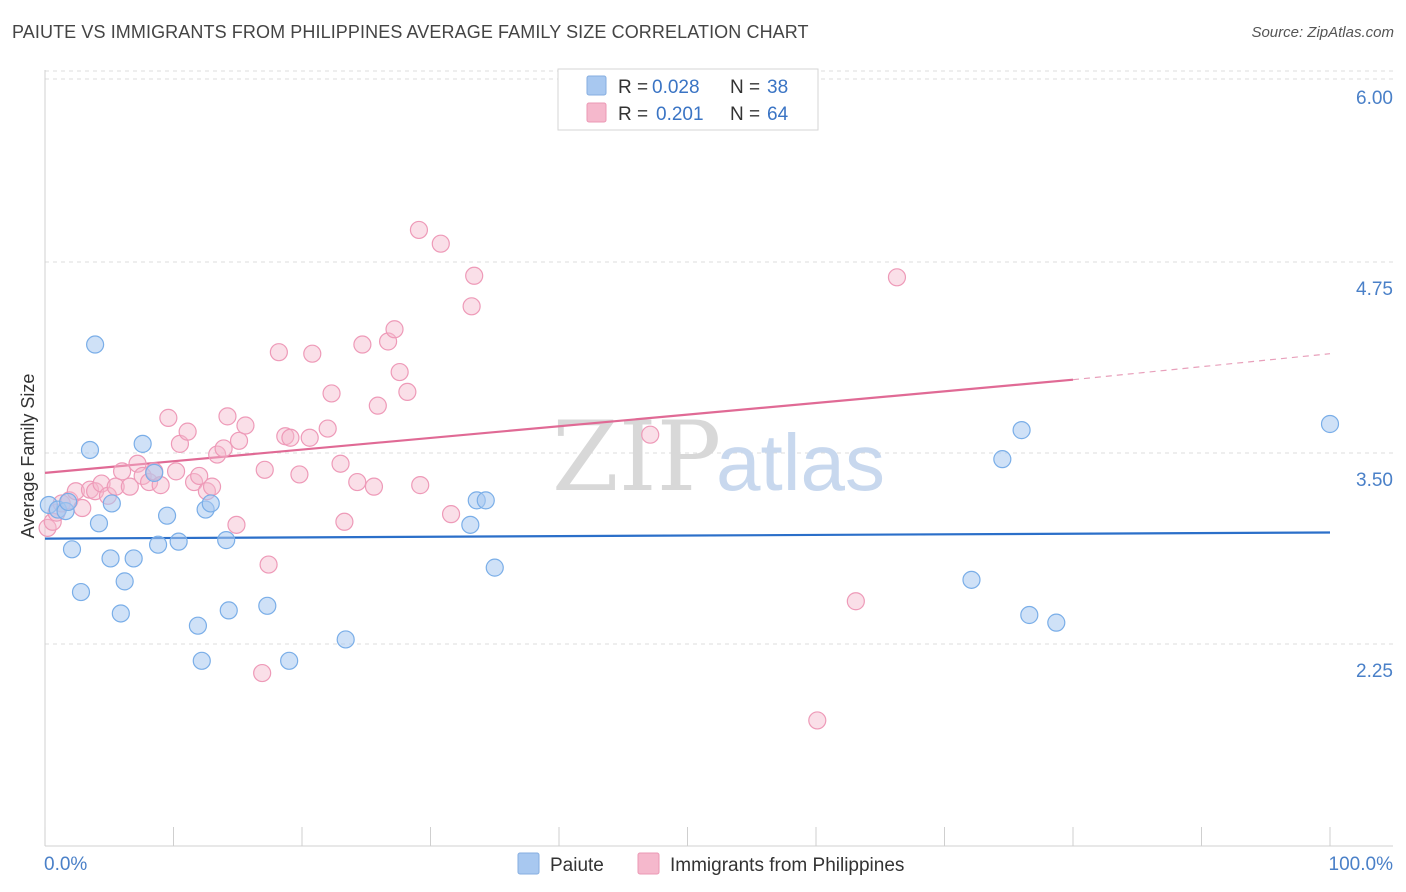  What do you see at coordinates (635, 87) in the screenshot?
I see `legend-r-label-paiute: R =` at bounding box center [635, 87].